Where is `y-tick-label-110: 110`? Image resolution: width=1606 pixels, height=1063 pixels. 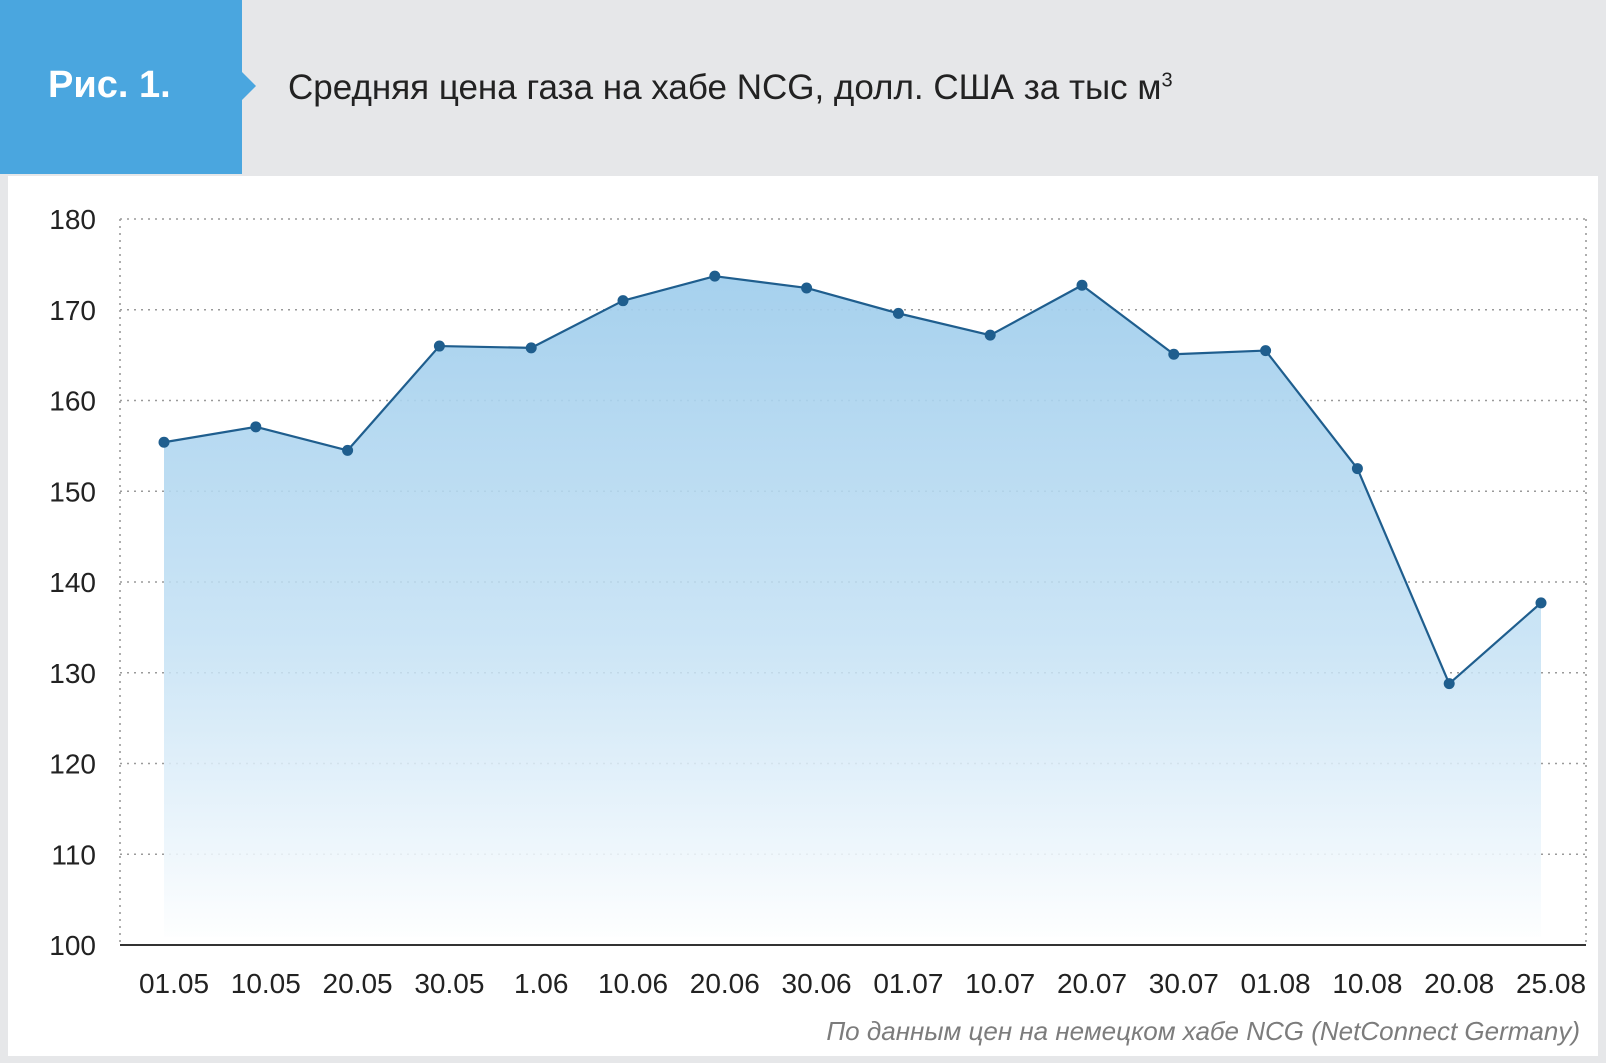 y-tick-label-110: 110 is located at coordinates (73, 854).